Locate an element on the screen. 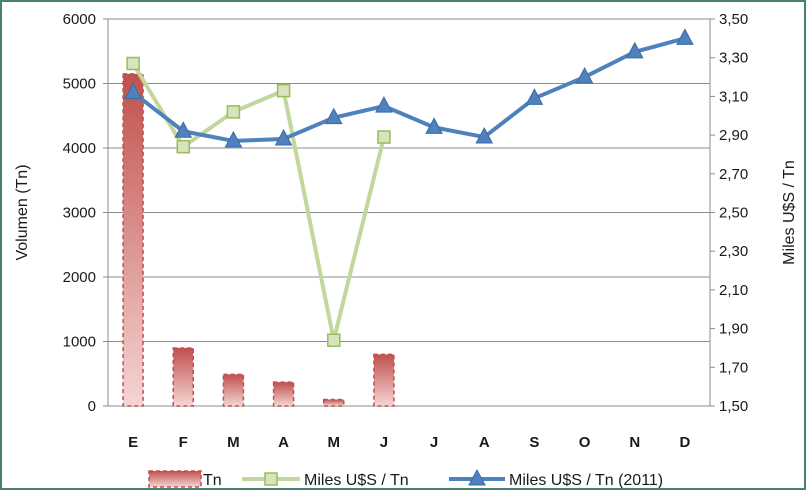 Image resolution: width=806 pixels, height=490 pixels. left-tick-label: 3000 is located at coordinates (79, 213).